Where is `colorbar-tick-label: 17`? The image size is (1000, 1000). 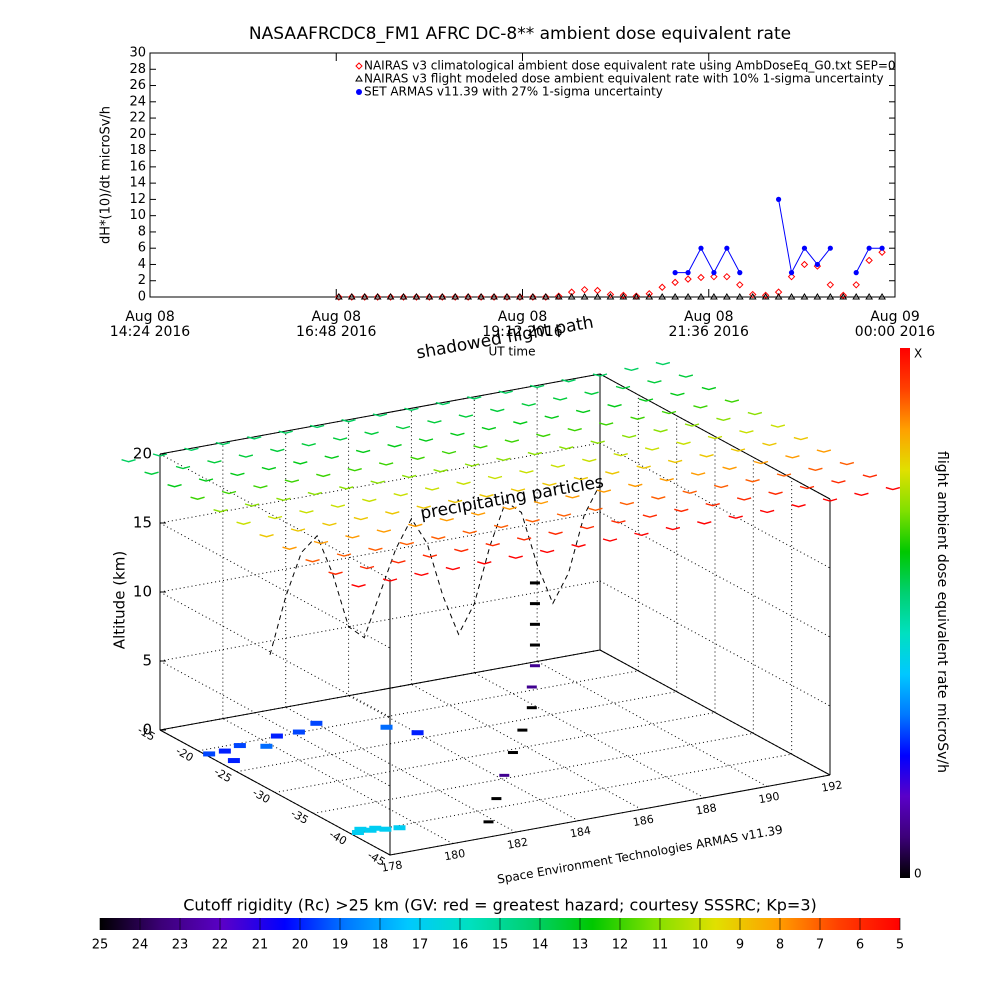 colorbar-tick-label: 17 is located at coordinates (420, 945).